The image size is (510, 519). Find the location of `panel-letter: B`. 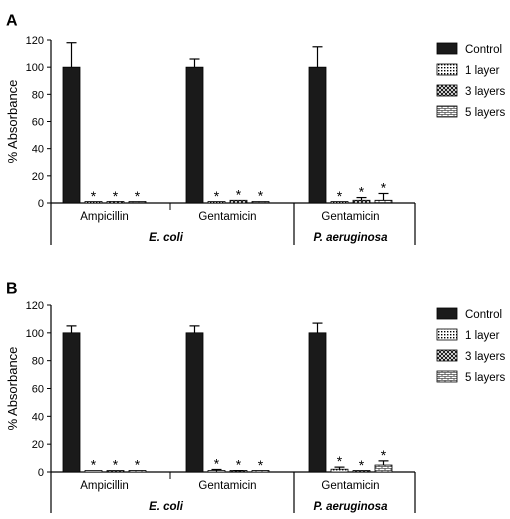

panel-letter: B is located at coordinates (12, 288).